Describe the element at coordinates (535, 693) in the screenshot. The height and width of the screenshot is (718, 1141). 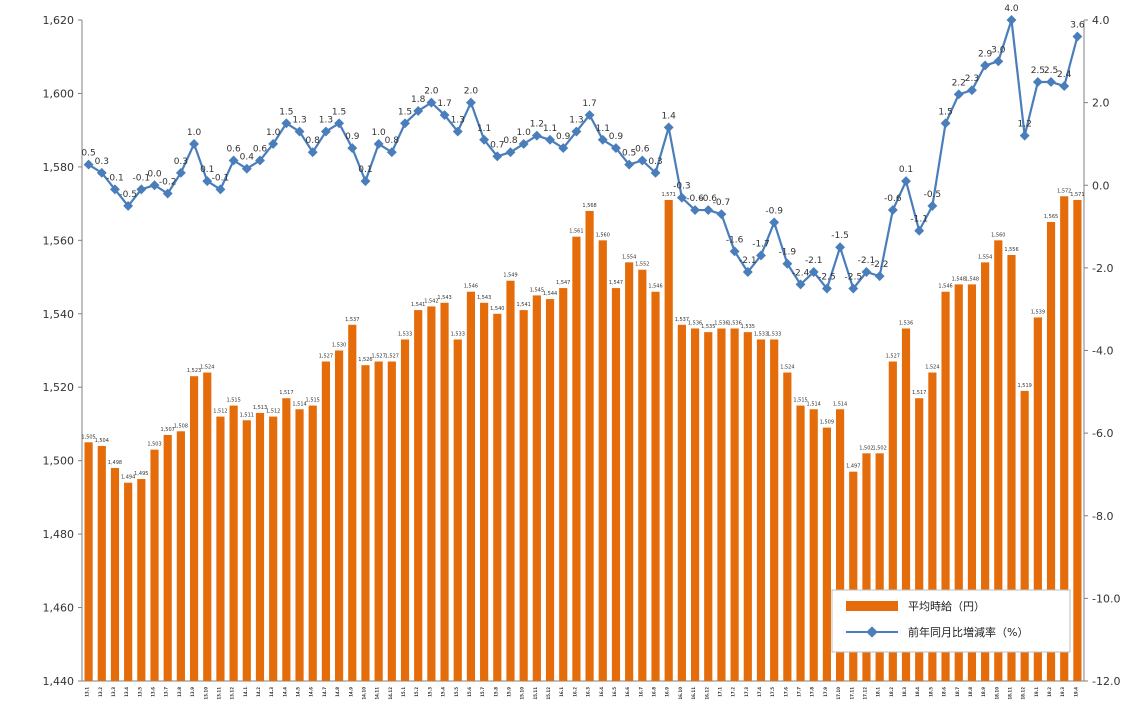
I see `x-tick-label: 15.11` at that location.